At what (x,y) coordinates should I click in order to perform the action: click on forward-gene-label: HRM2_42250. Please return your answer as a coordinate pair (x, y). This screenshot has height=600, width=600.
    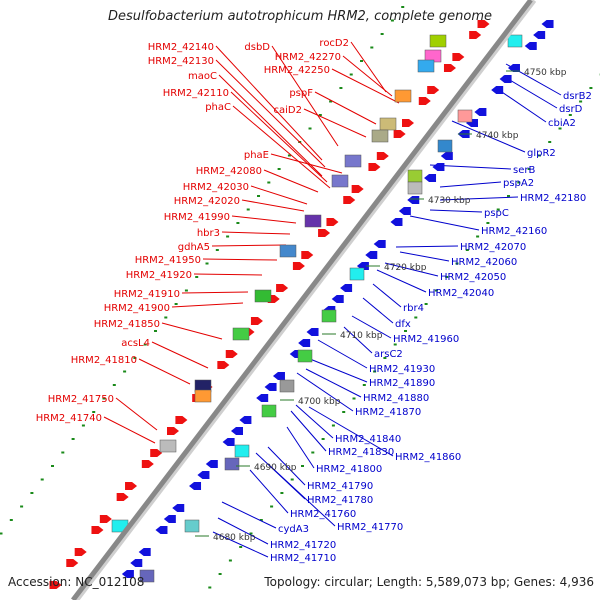
    Looking at the image, I should click on (297, 70).